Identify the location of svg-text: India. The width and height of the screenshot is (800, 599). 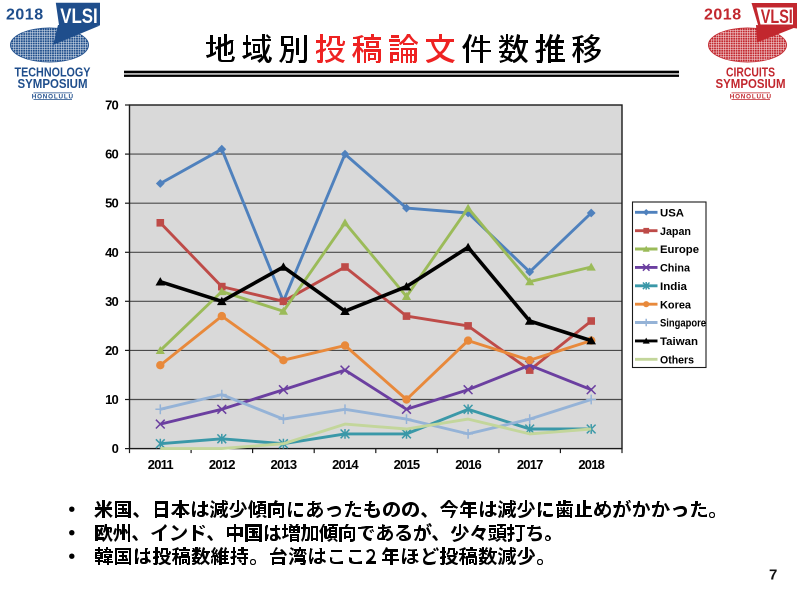
(674, 287).